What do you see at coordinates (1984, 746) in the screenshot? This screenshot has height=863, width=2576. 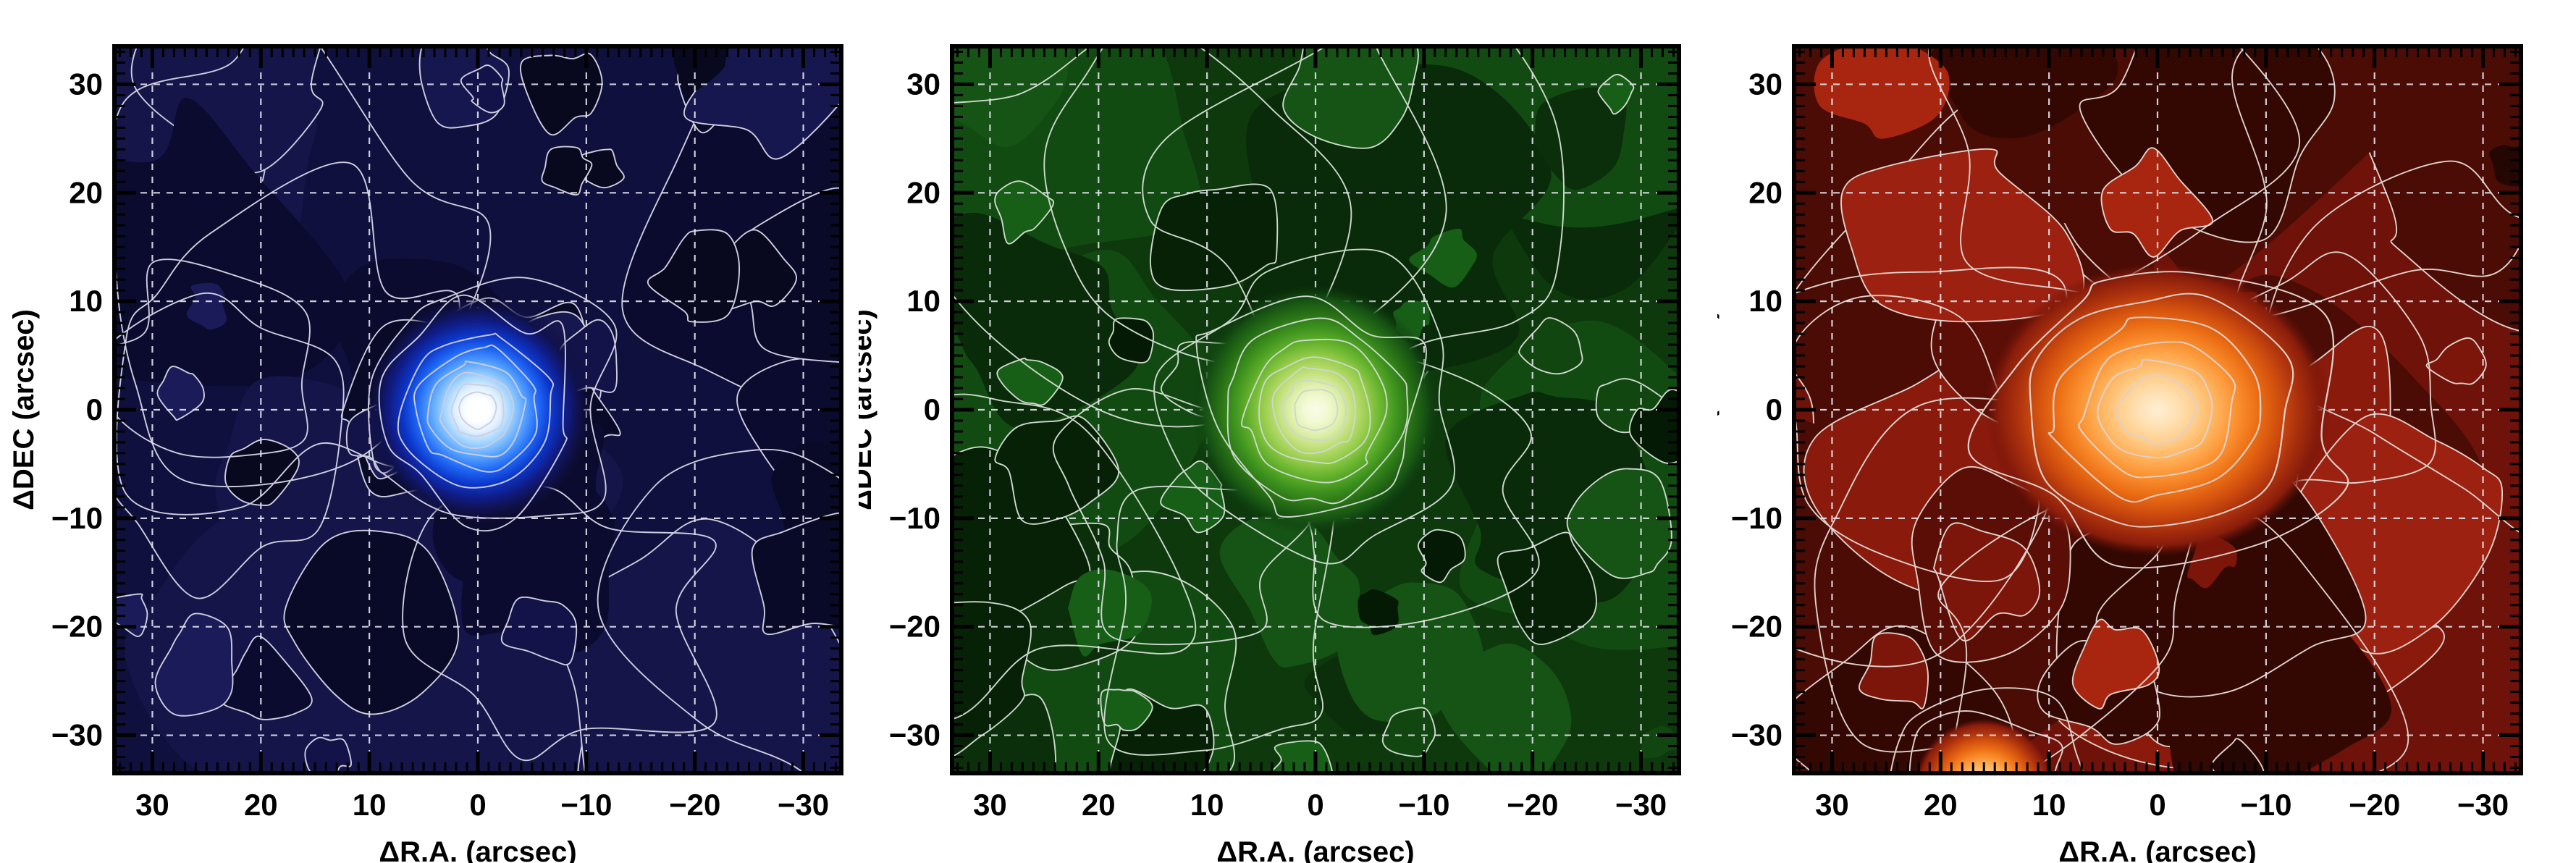 I see `secondary-source-blob` at bounding box center [1984, 746].